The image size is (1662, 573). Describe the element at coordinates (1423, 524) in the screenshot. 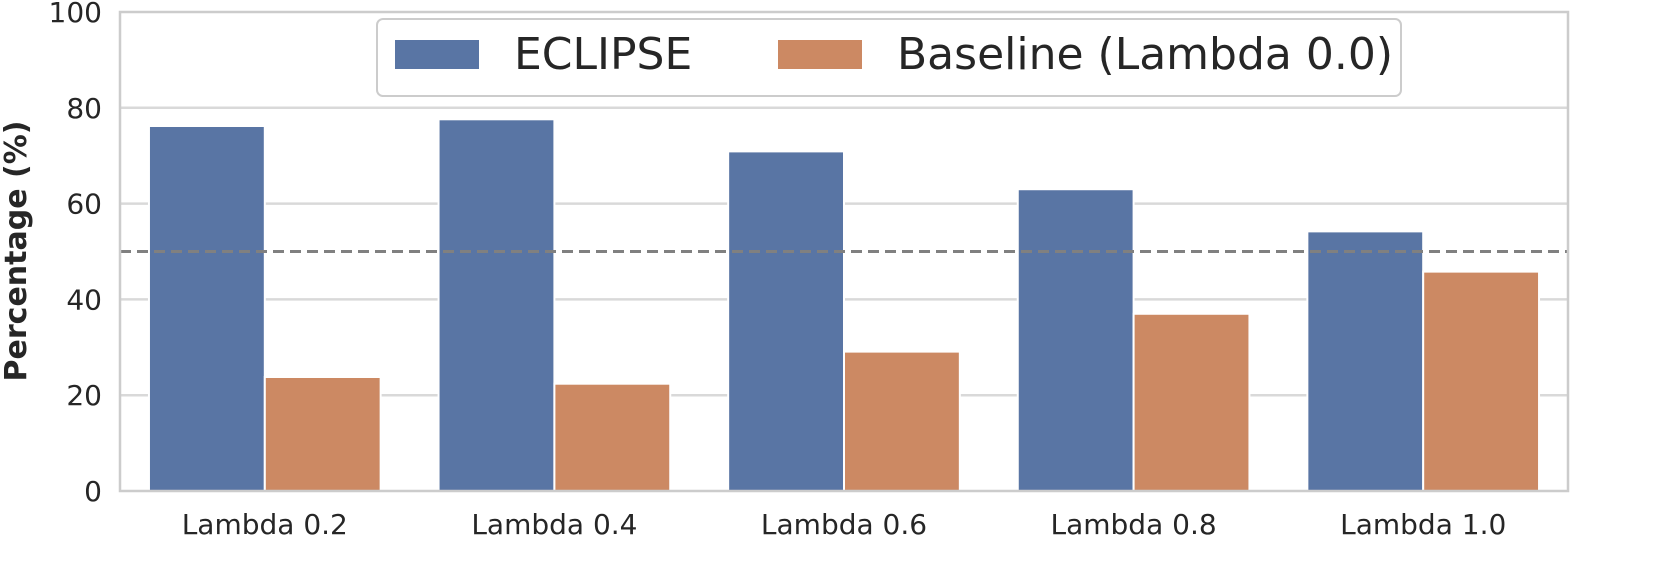

I see `x-tick-label: Lambda 1.0` at that location.